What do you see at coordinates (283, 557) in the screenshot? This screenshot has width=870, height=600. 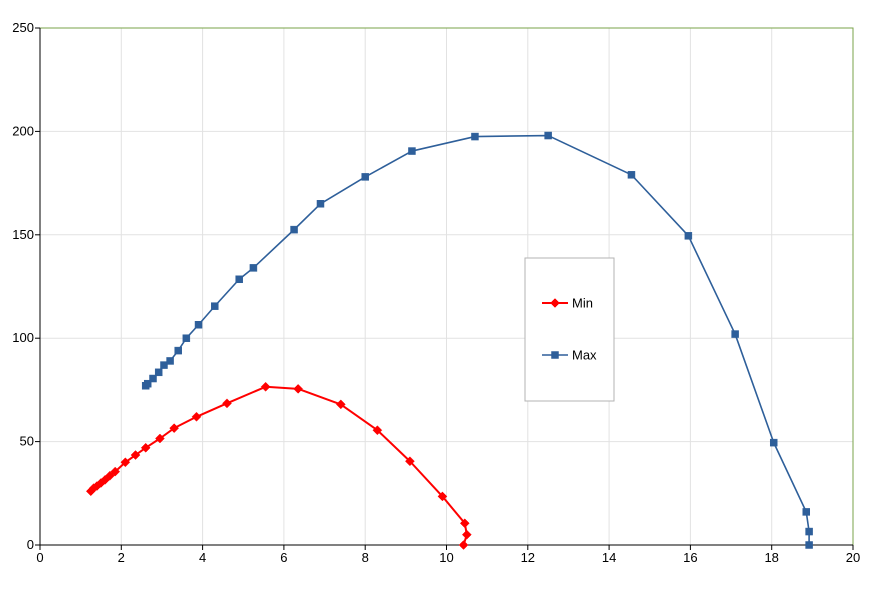 I see `x-tick-label: 6` at bounding box center [283, 557].